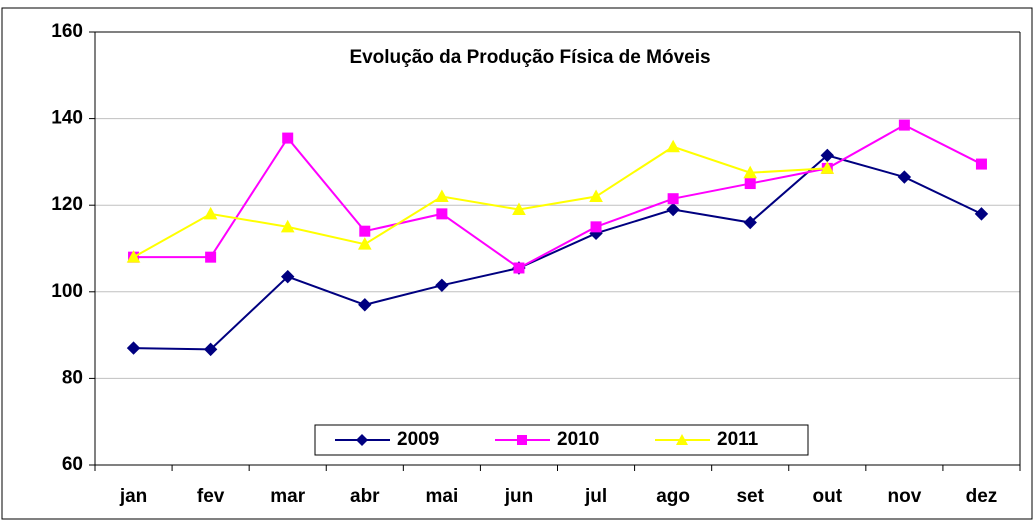  What do you see at coordinates (211, 496) in the screenshot?
I see `x-tick-label: fev` at bounding box center [211, 496].